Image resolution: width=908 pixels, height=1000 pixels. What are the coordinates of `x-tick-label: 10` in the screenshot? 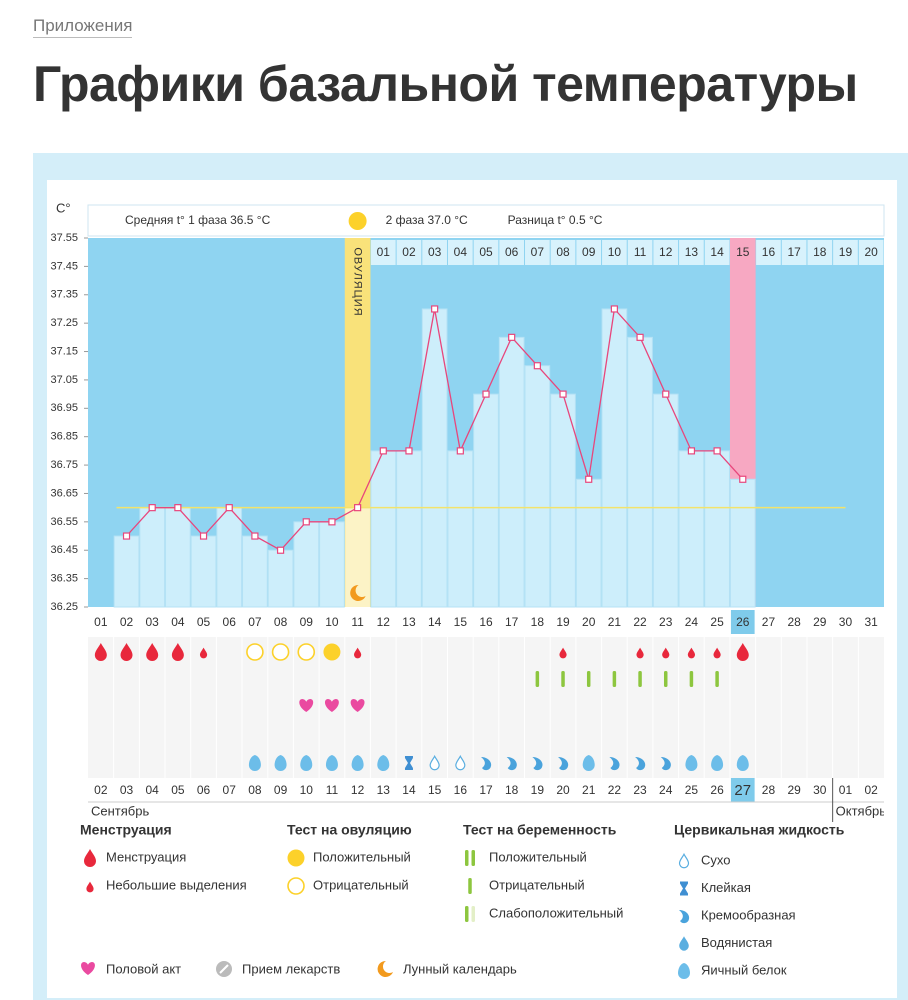 It's located at (332, 622).